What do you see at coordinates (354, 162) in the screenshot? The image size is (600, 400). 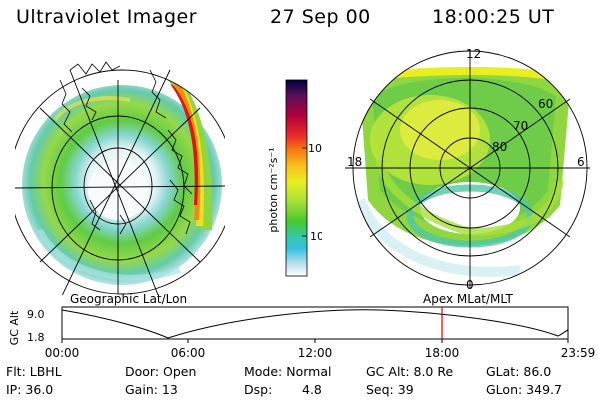 I see `mlt-18-label: 18` at bounding box center [354, 162].